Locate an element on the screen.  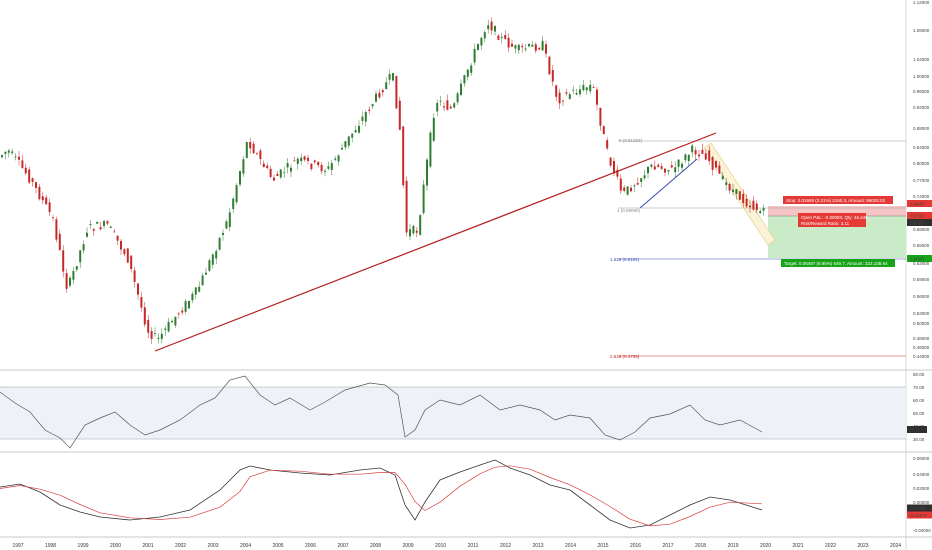
price-tick-label: 0.46000 is located at coordinates (921, 347).